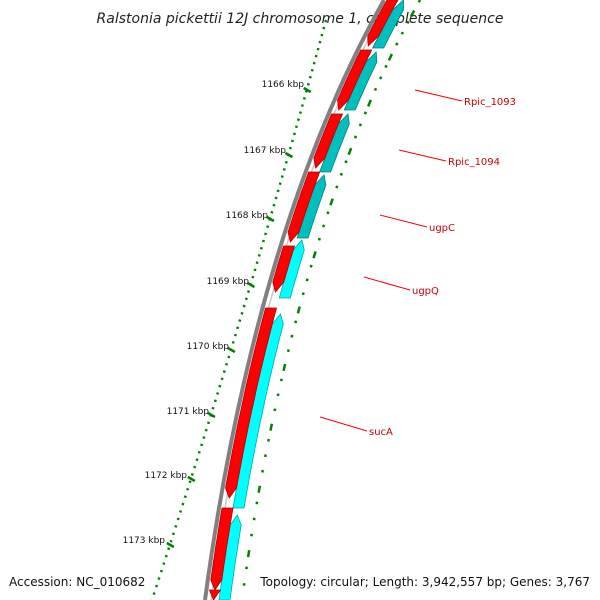 This screenshot has width=600, height=600. I want to click on accession-text: Accession: NC_010682, so click(77, 582).